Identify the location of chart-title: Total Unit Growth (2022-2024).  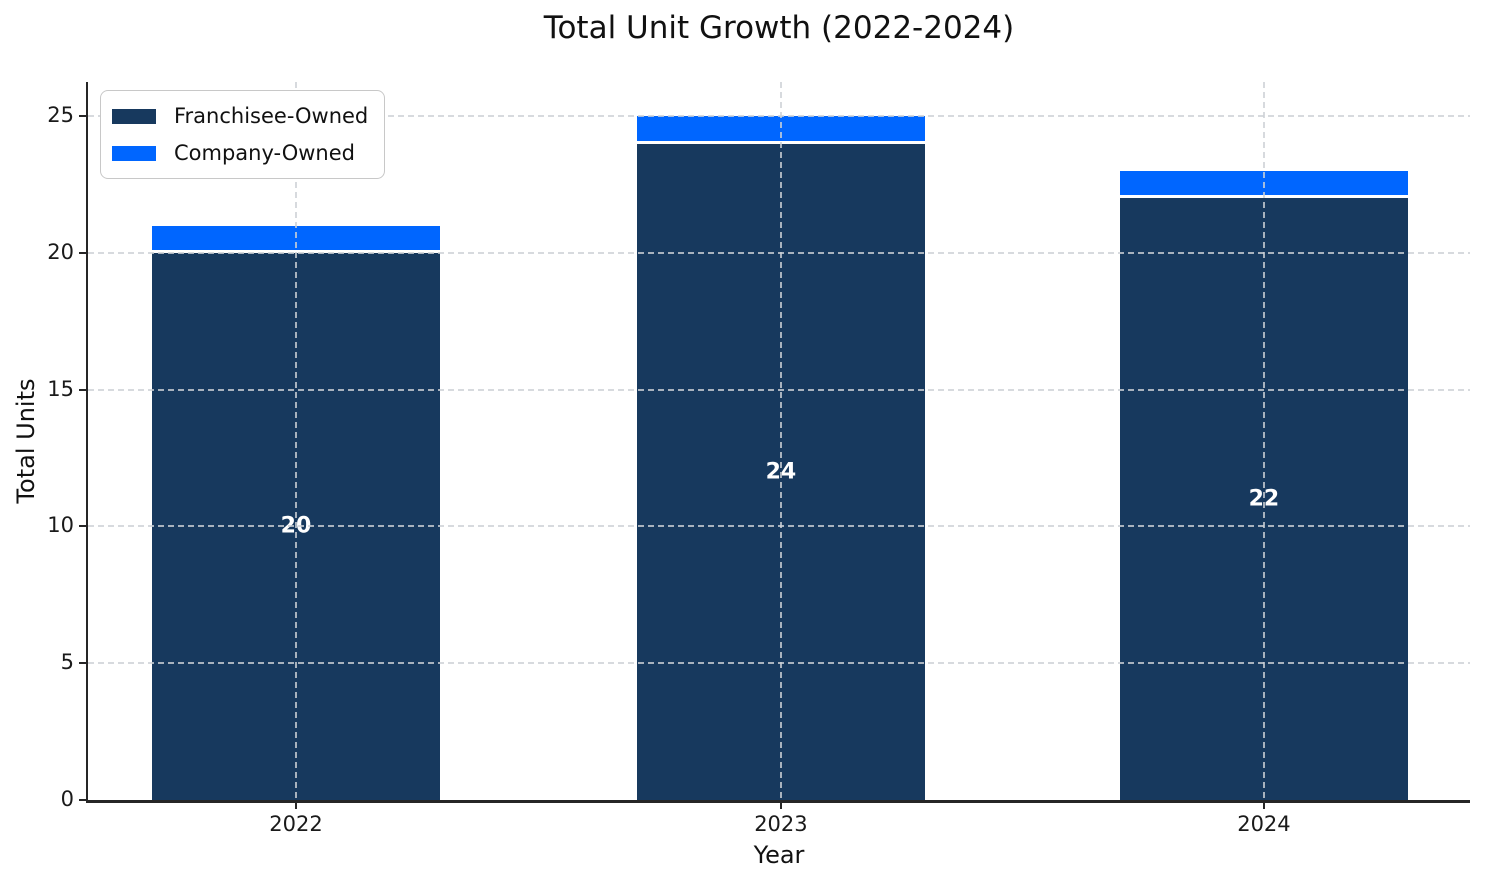
(779, 28).